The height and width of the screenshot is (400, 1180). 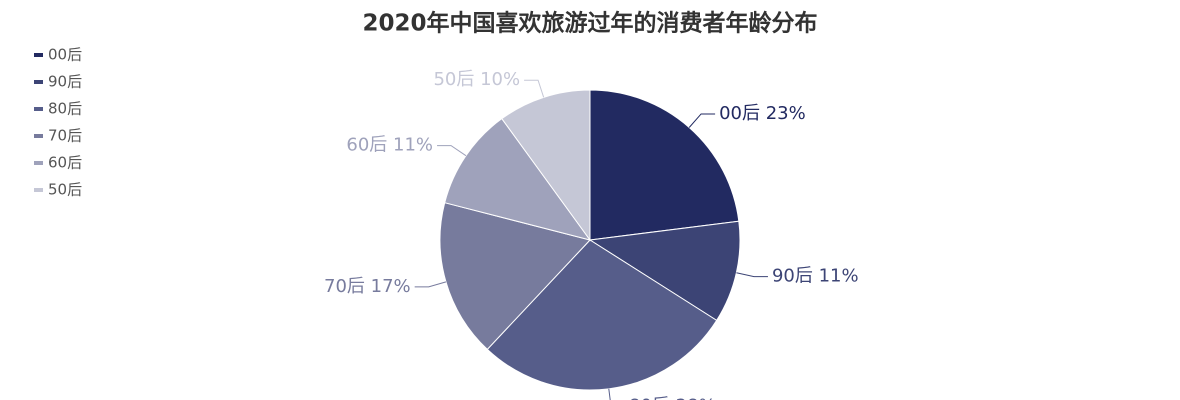 What do you see at coordinates (476, 79) in the screenshot?
I see `data-label: 50后 10%` at bounding box center [476, 79].